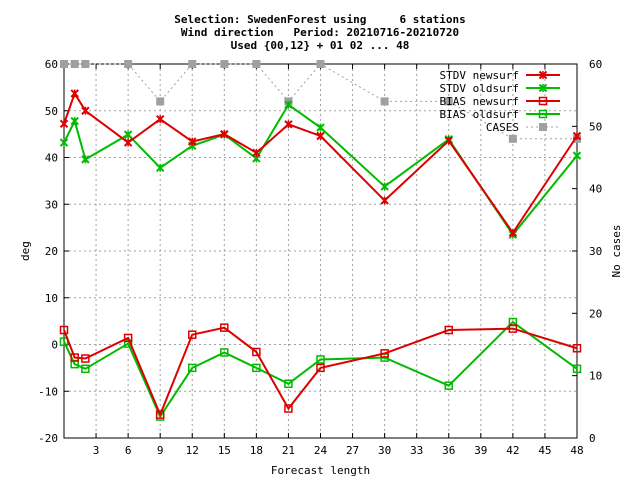  What do you see at coordinates (51, 64) in the screenshot?
I see `y-tick-label: 60` at bounding box center [51, 64].